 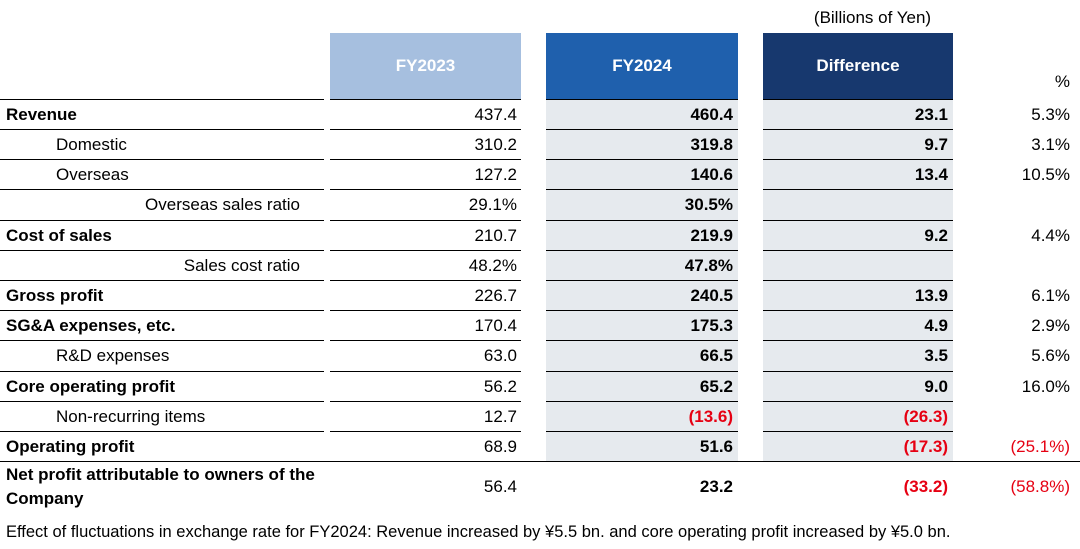 What do you see at coordinates (70, 446) in the screenshot?
I see `row-label: Operating profit` at bounding box center [70, 446].